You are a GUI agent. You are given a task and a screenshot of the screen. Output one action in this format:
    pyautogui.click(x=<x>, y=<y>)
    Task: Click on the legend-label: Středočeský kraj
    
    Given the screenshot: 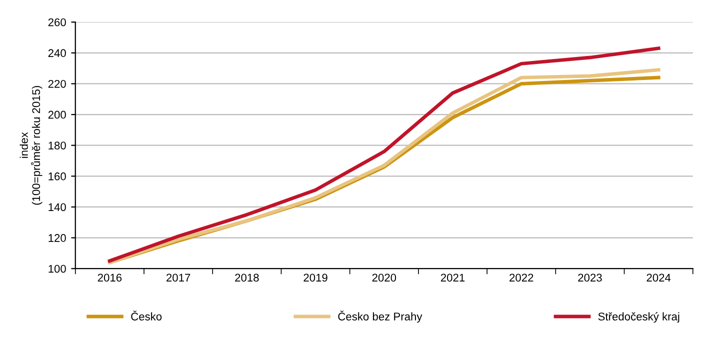 What is the action you would take?
    pyautogui.click(x=639, y=317)
    